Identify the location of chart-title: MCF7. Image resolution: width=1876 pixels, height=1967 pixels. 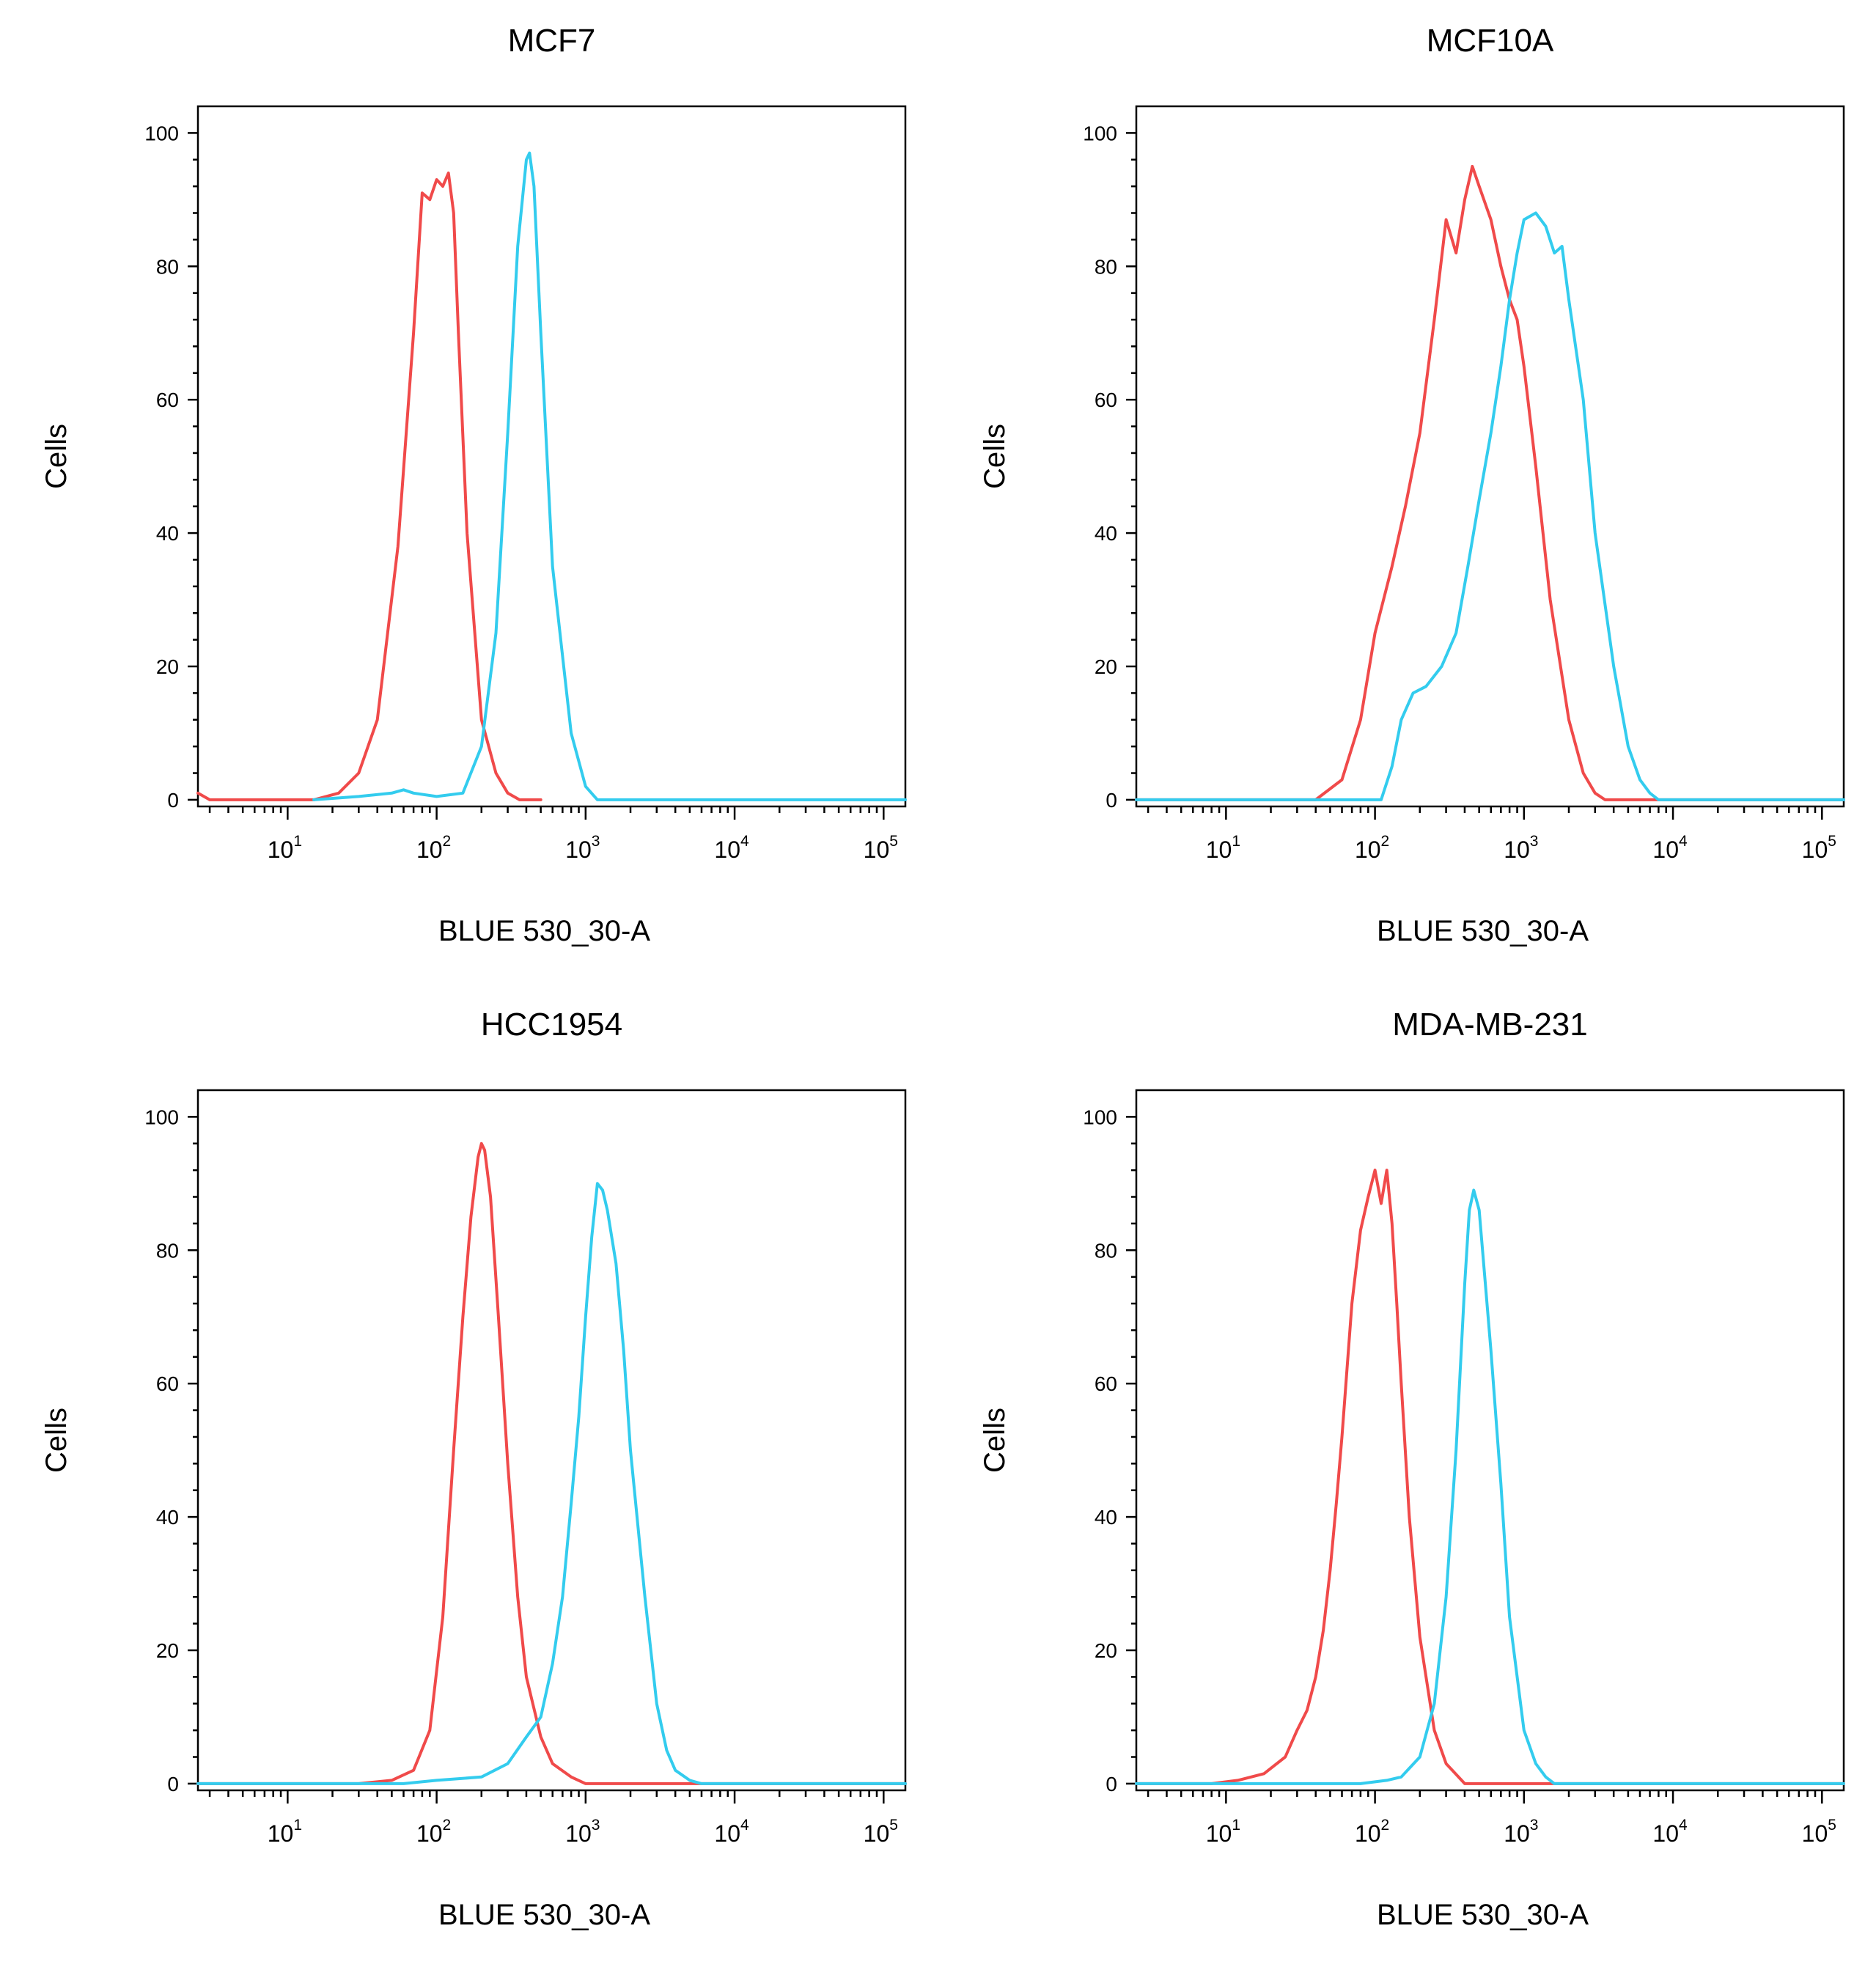
(552, 41).